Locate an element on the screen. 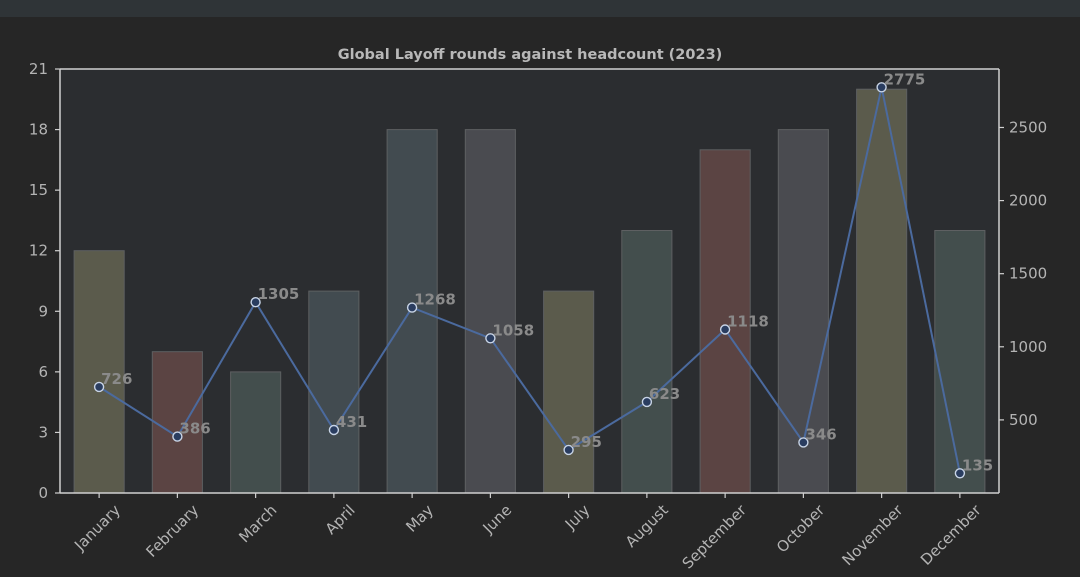 The width and height of the screenshot is (1080, 577). point-march is located at coordinates (255, 302).